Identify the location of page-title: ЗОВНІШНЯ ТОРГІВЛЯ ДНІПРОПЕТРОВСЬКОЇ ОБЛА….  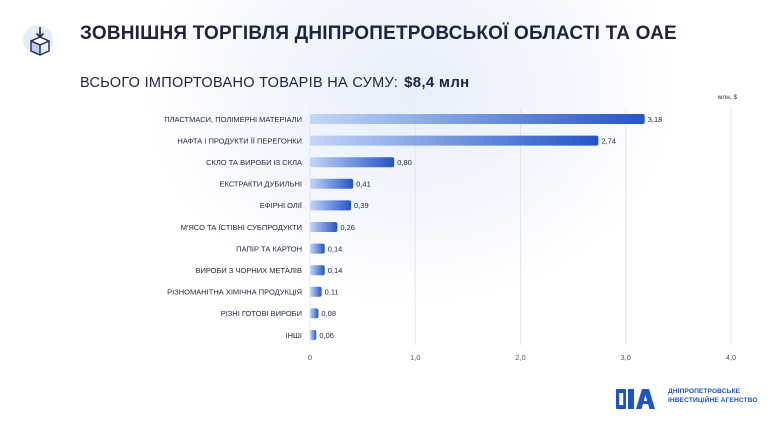
(378, 33).